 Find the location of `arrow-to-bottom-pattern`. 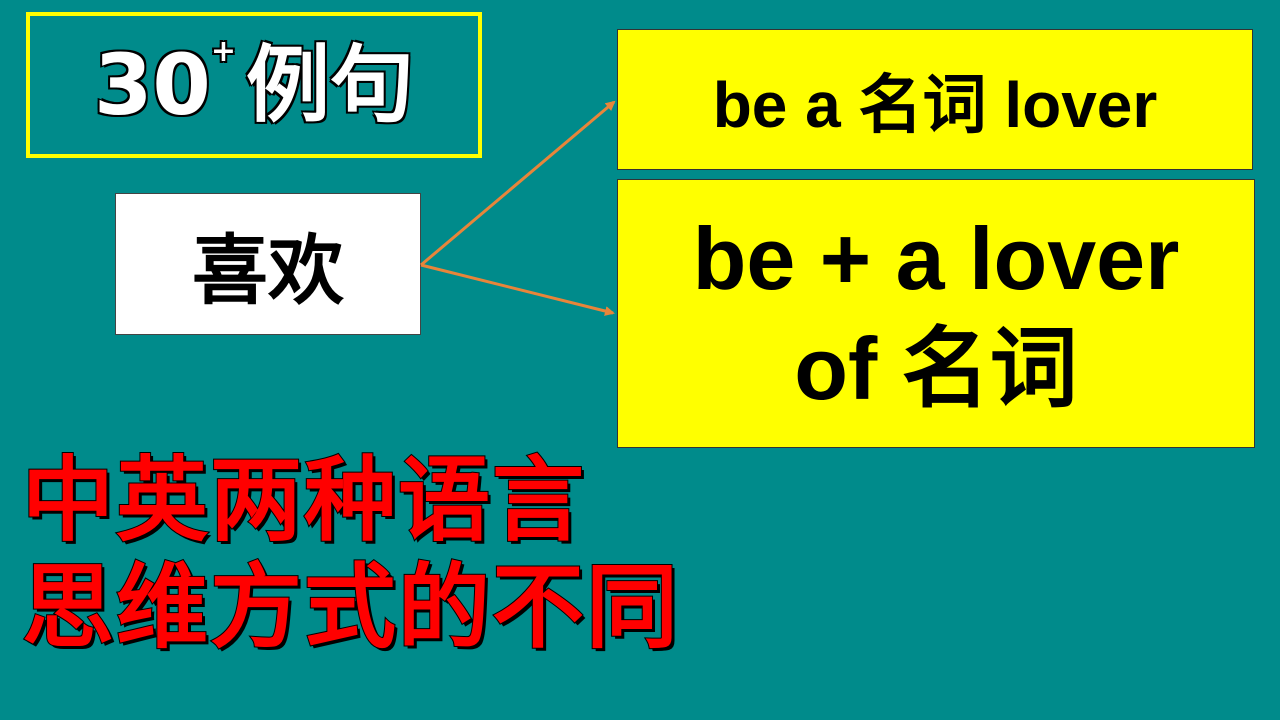

arrow-to-bottom-pattern is located at coordinates (517, 289).